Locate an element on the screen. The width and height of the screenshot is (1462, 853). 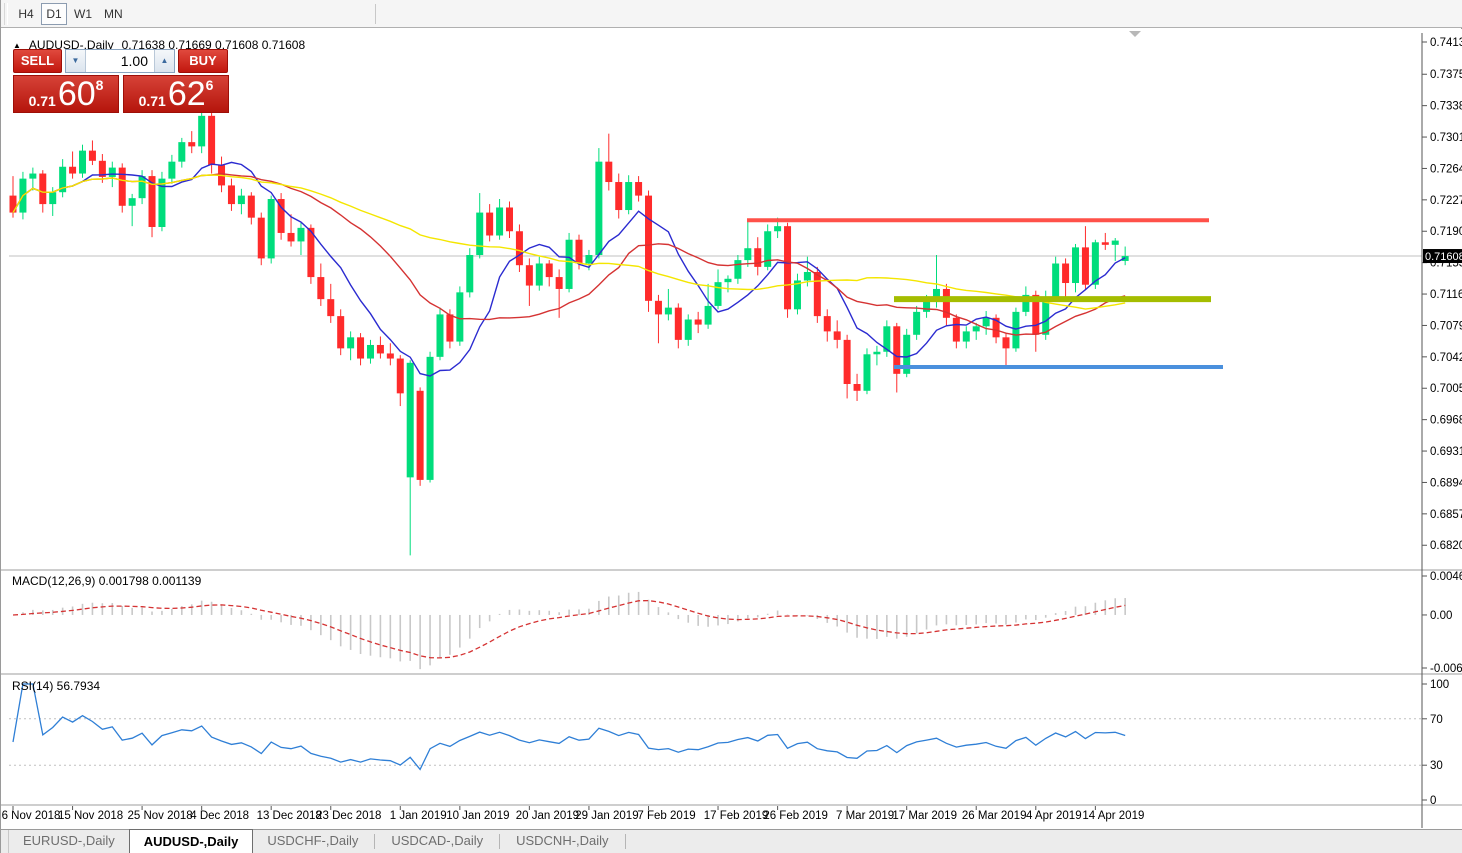
svg-text: 1 Jan 2019 is located at coordinates (418, 816).